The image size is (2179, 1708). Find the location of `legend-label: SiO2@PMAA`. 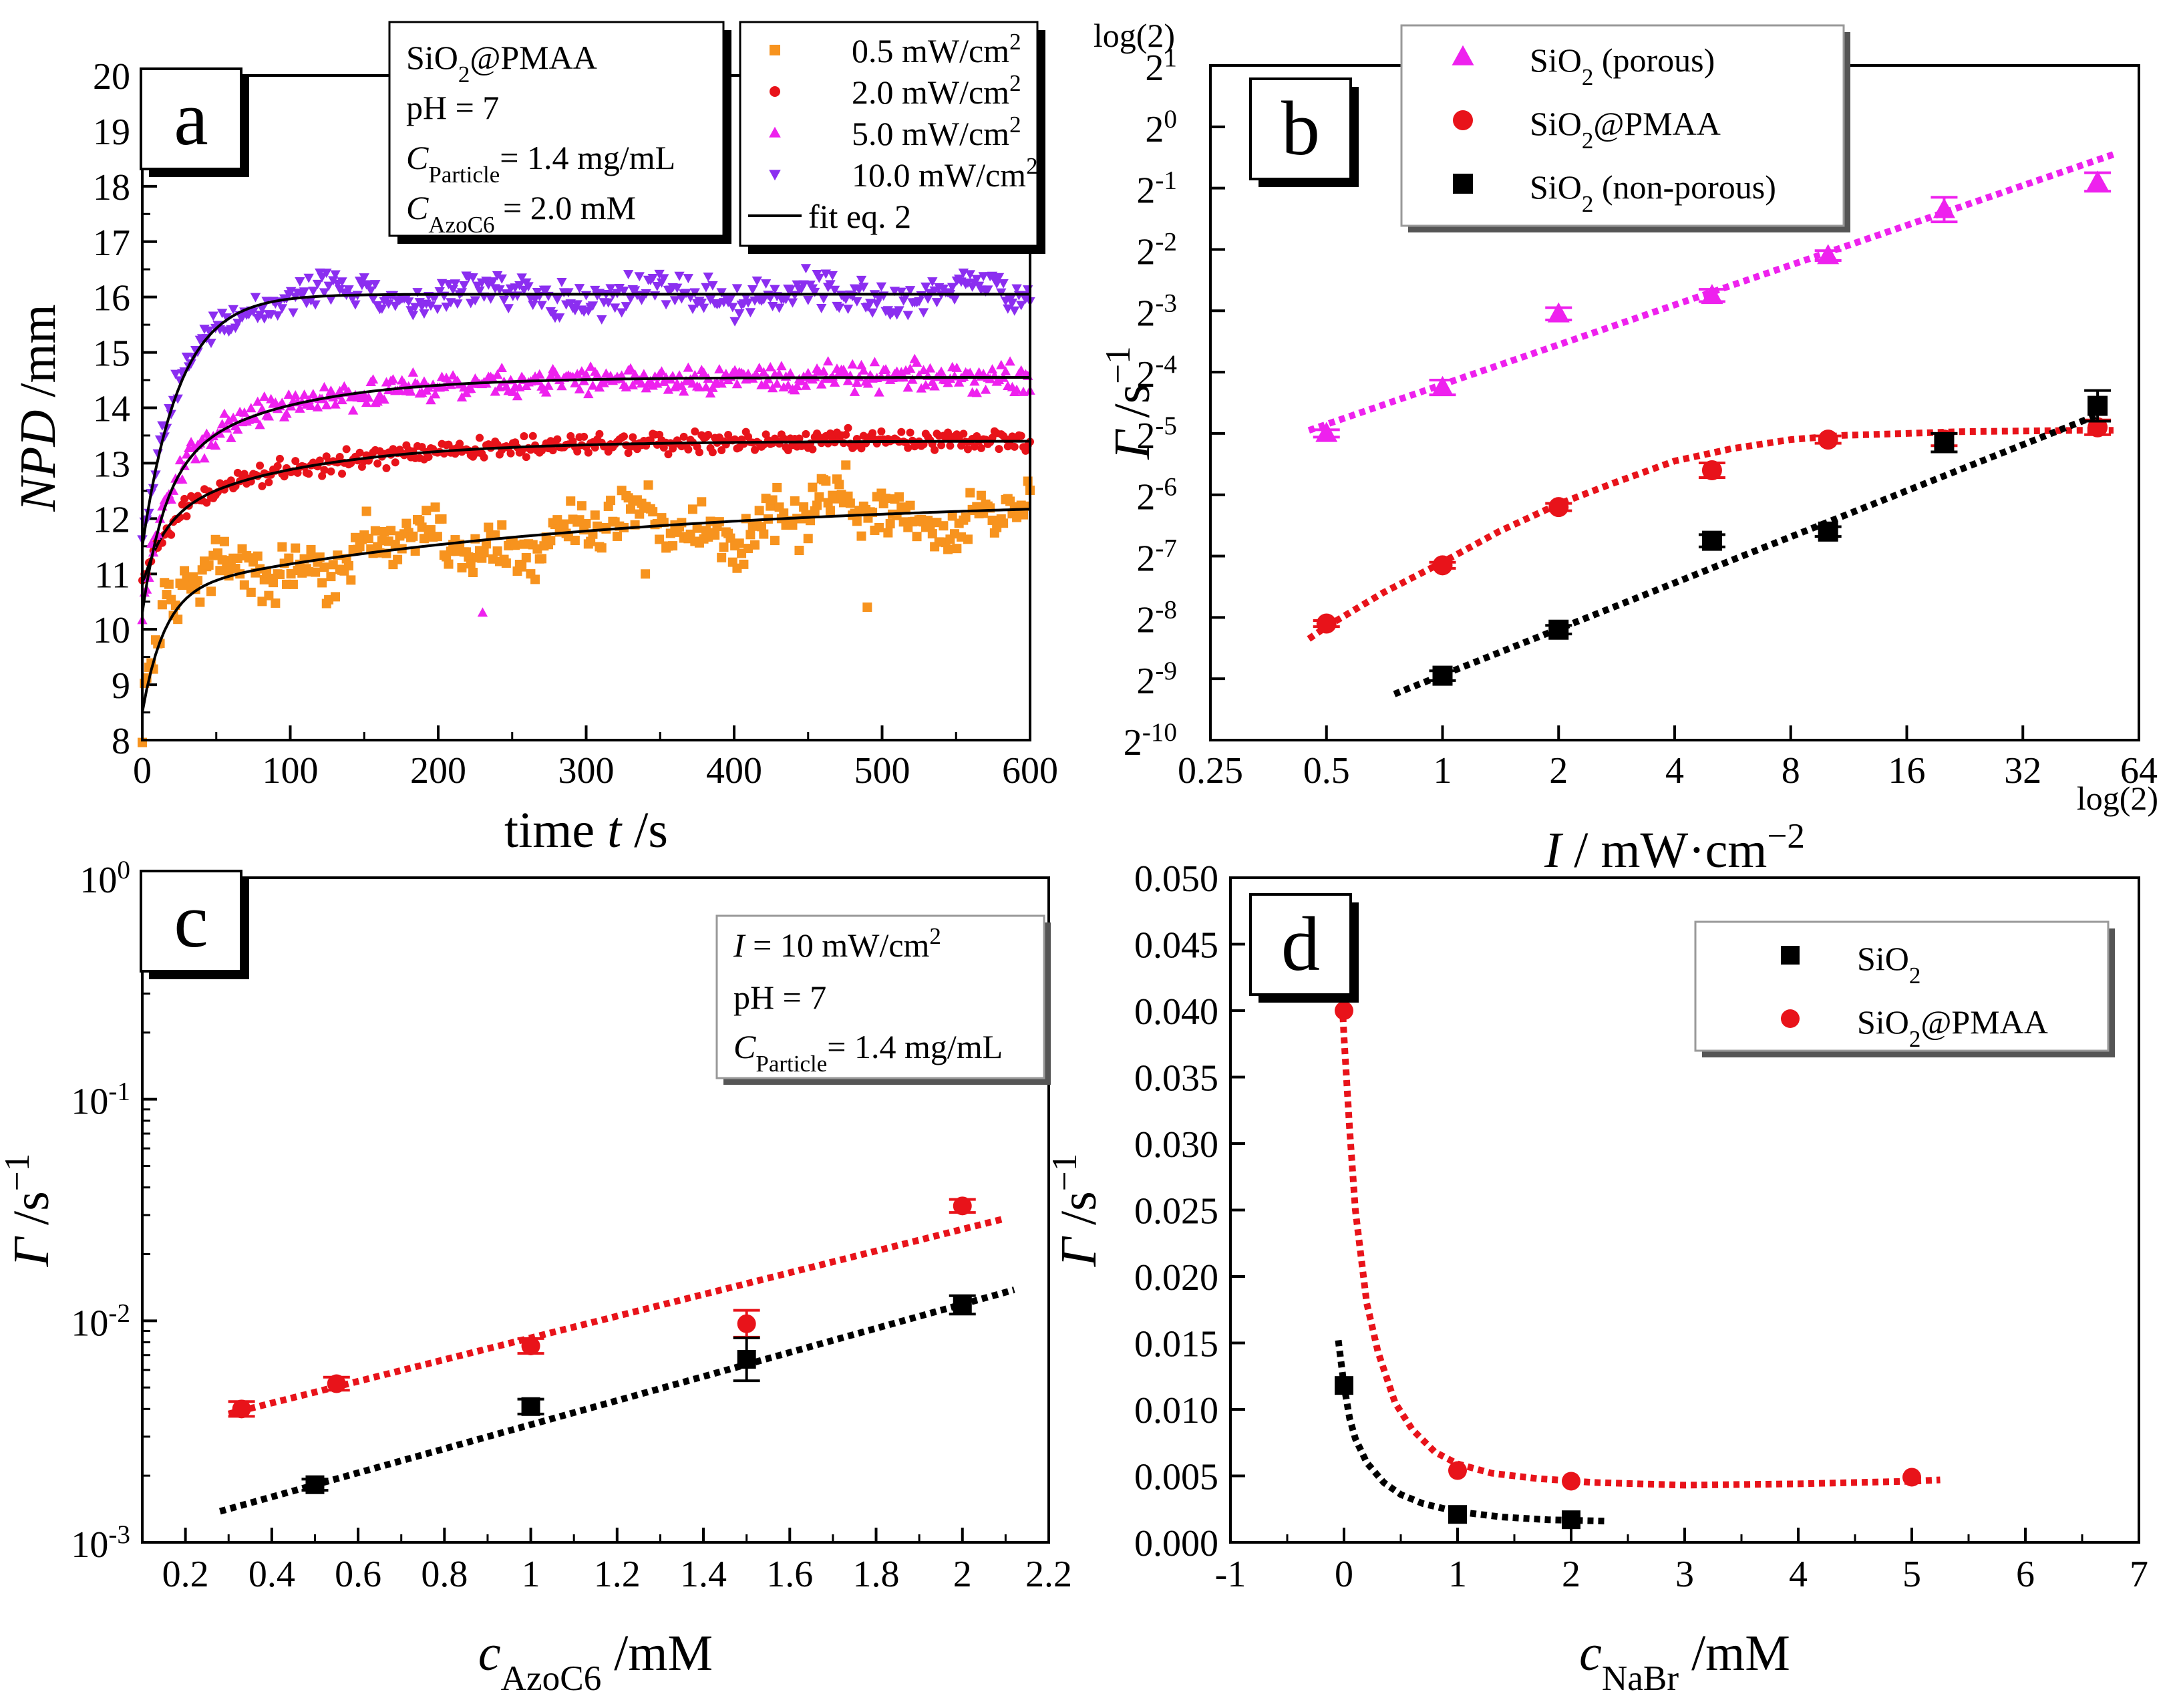

legend-label: SiO2@PMAA is located at coordinates (1953, 1027).